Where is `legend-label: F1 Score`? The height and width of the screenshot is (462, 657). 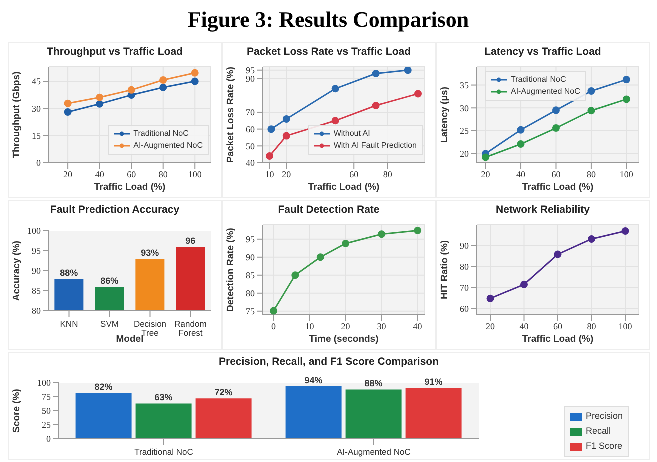
legend-label: F1 Score is located at coordinates (604, 447).